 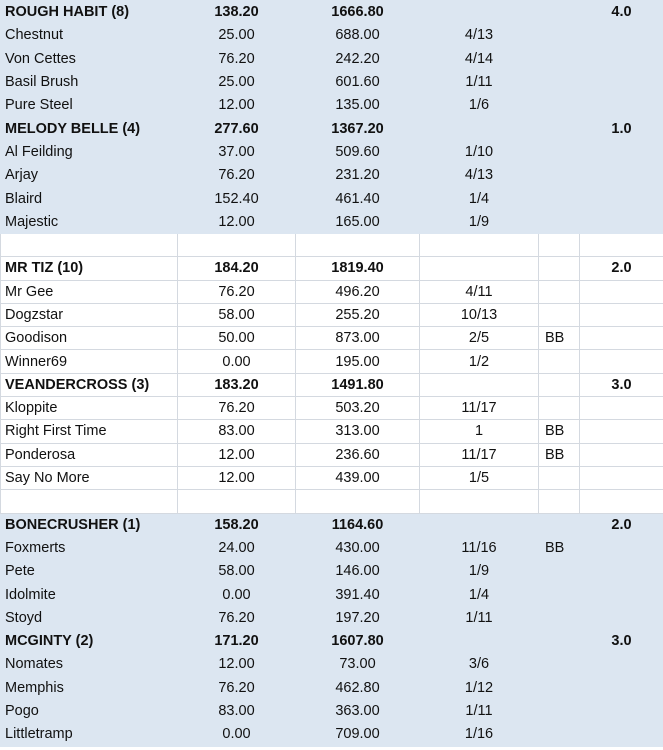 What do you see at coordinates (89, 734) in the screenshot?
I see `runner-name: Littletramp` at bounding box center [89, 734].